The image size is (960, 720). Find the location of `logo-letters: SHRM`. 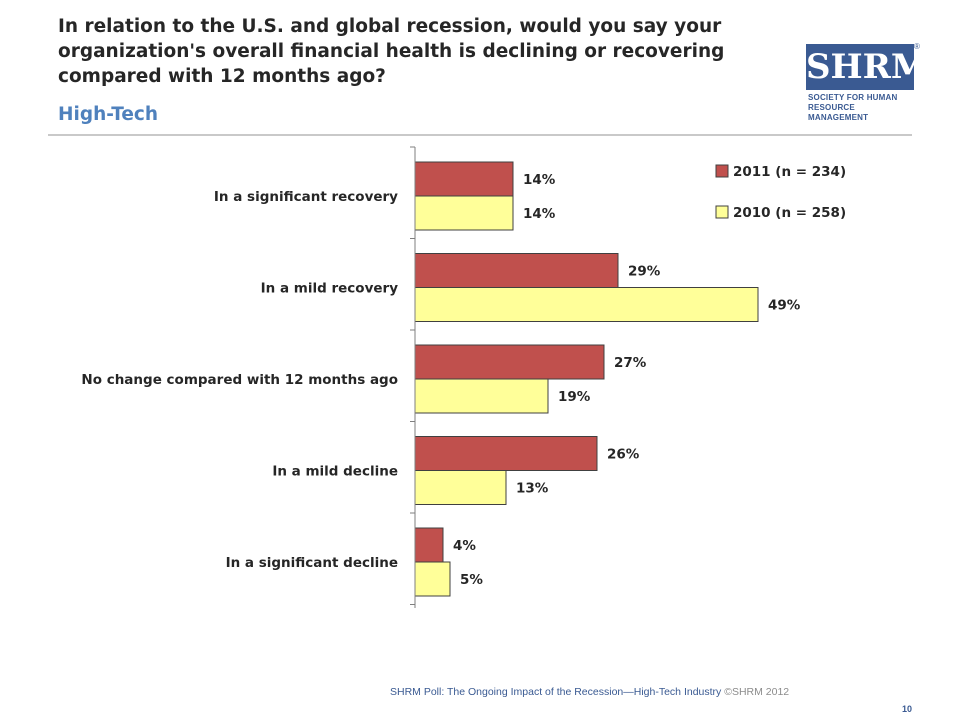

logo-letters: SHRM is located at coordinates (867, 67).